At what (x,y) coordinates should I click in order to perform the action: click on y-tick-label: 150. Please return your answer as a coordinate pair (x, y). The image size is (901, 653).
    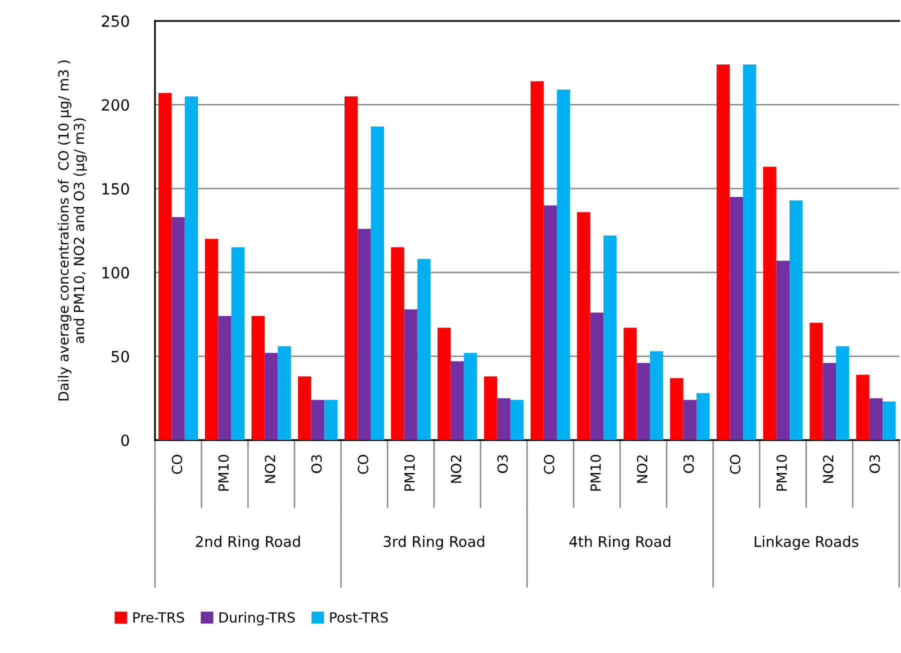
    Looking at the image, I should click on (115, 189).